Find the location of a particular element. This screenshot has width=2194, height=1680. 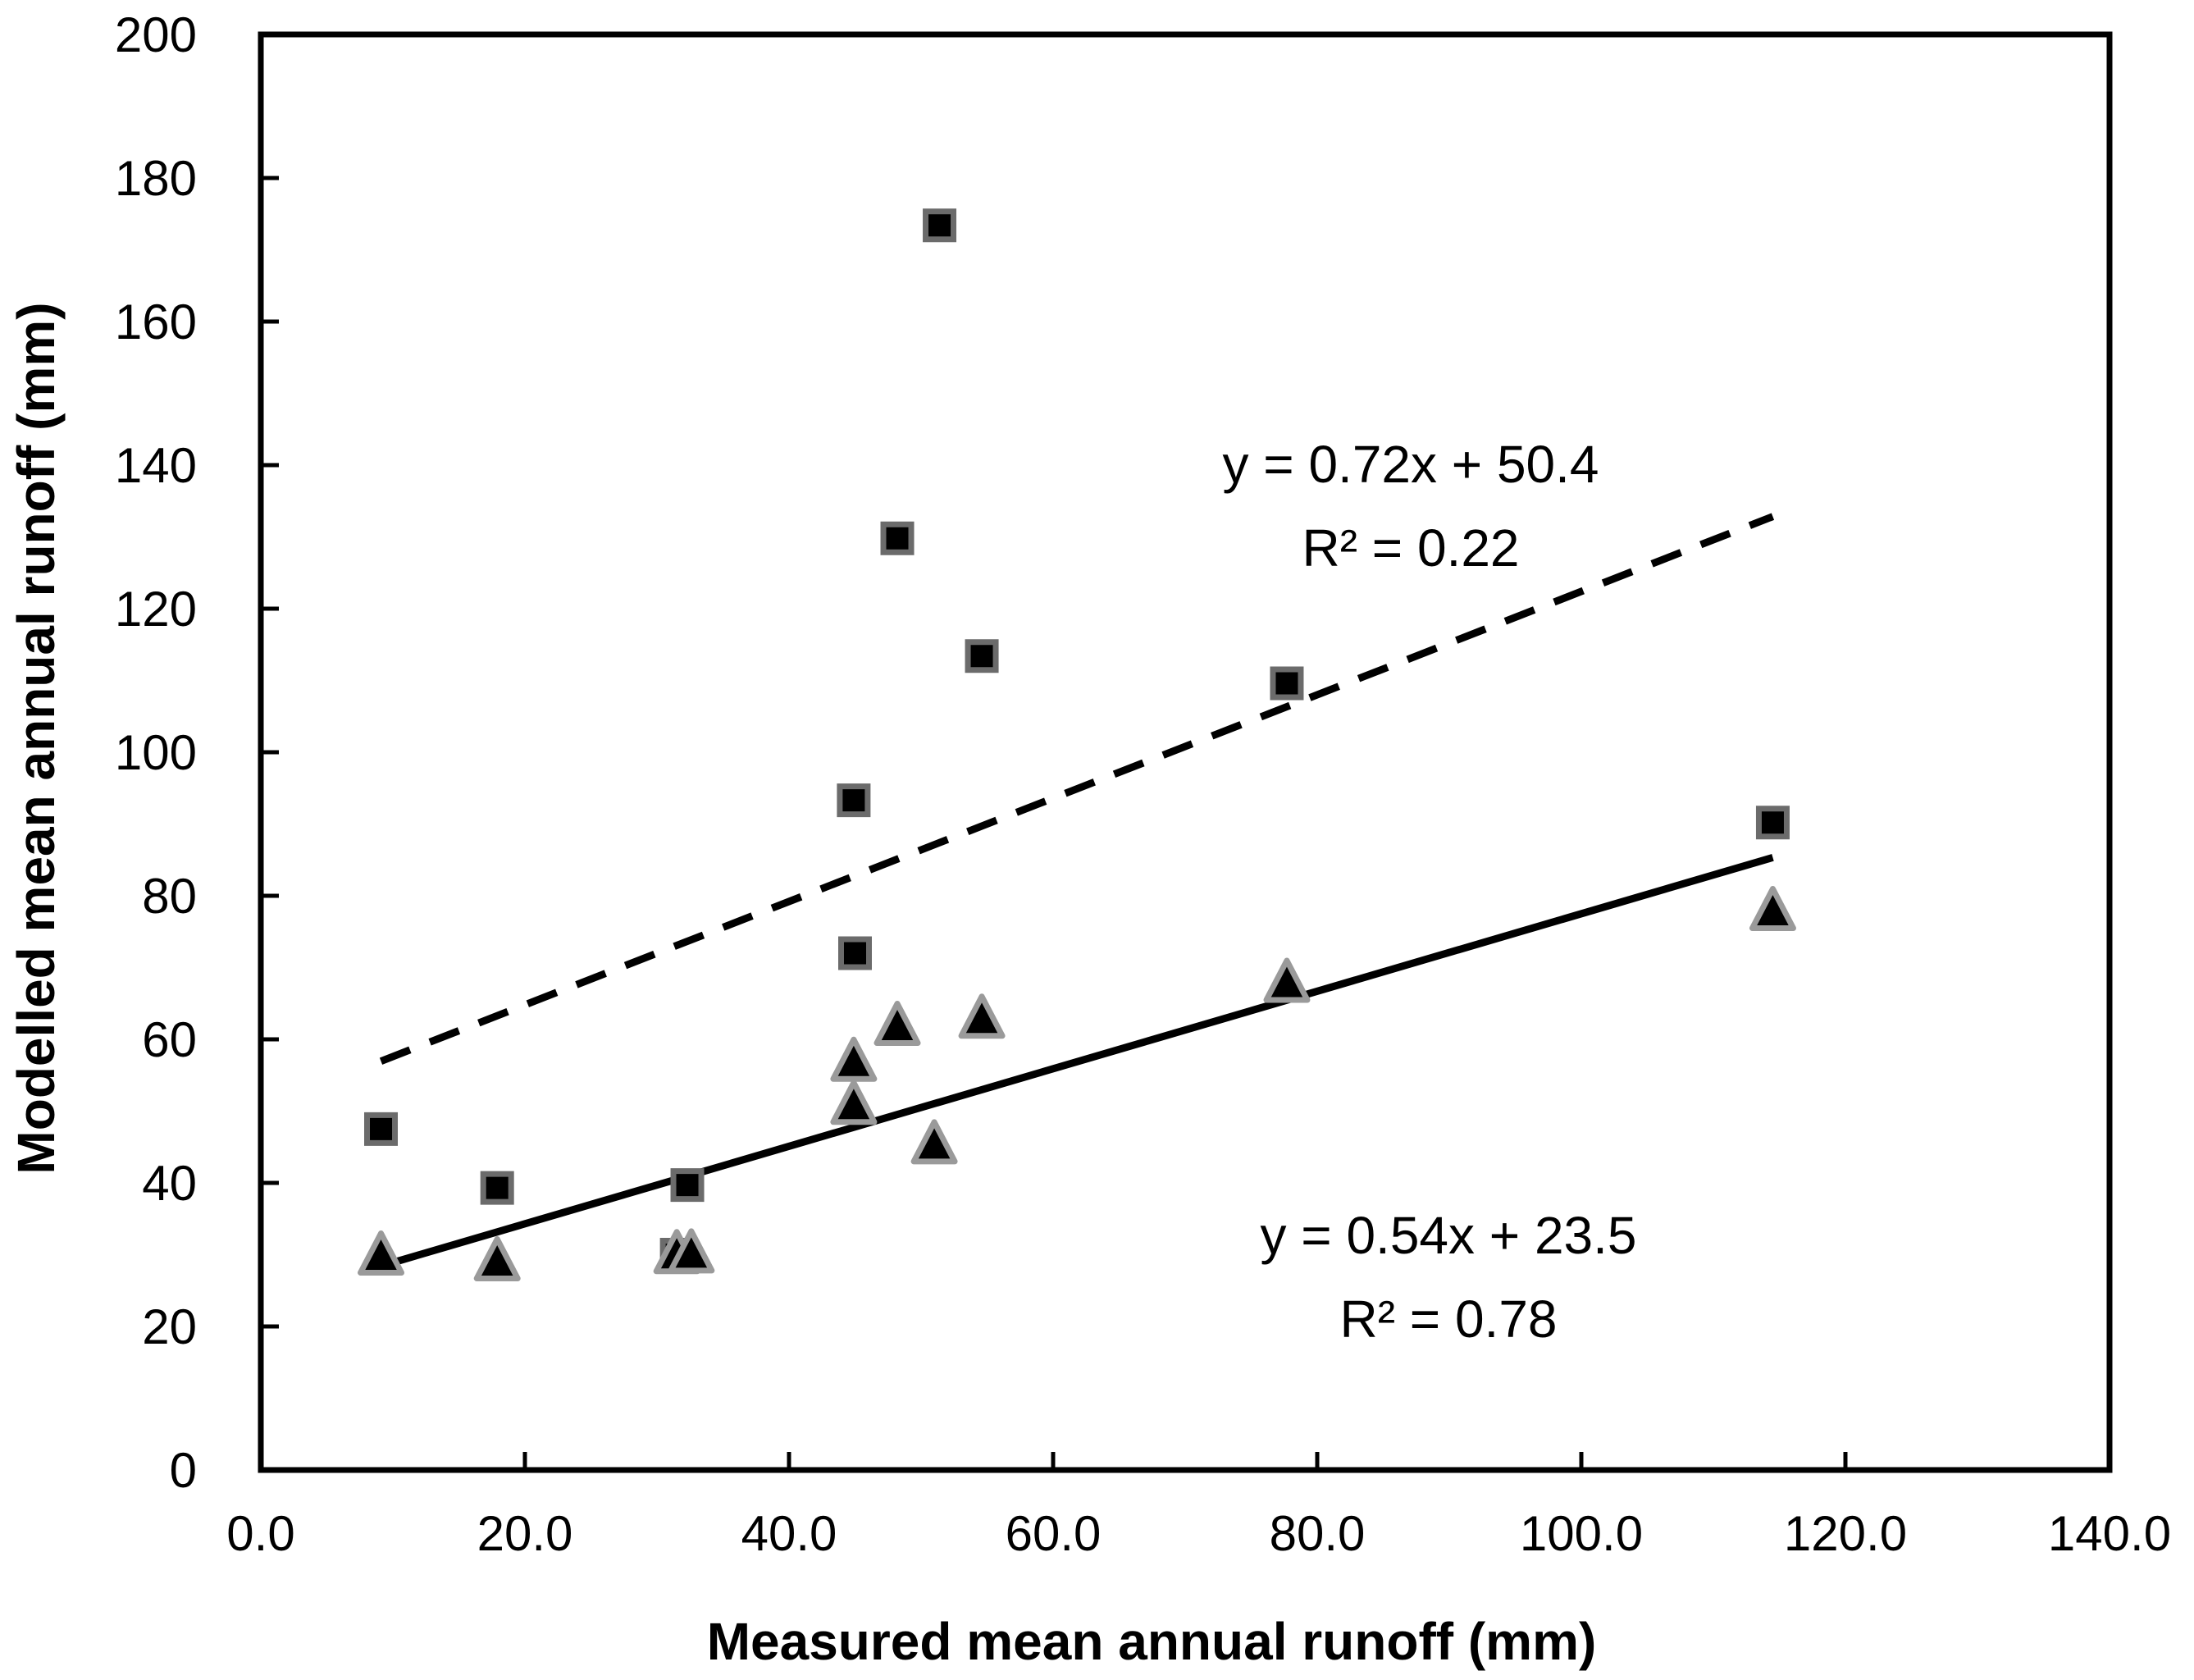

y-tick-label: 200 is located at coordinates (156, 35).